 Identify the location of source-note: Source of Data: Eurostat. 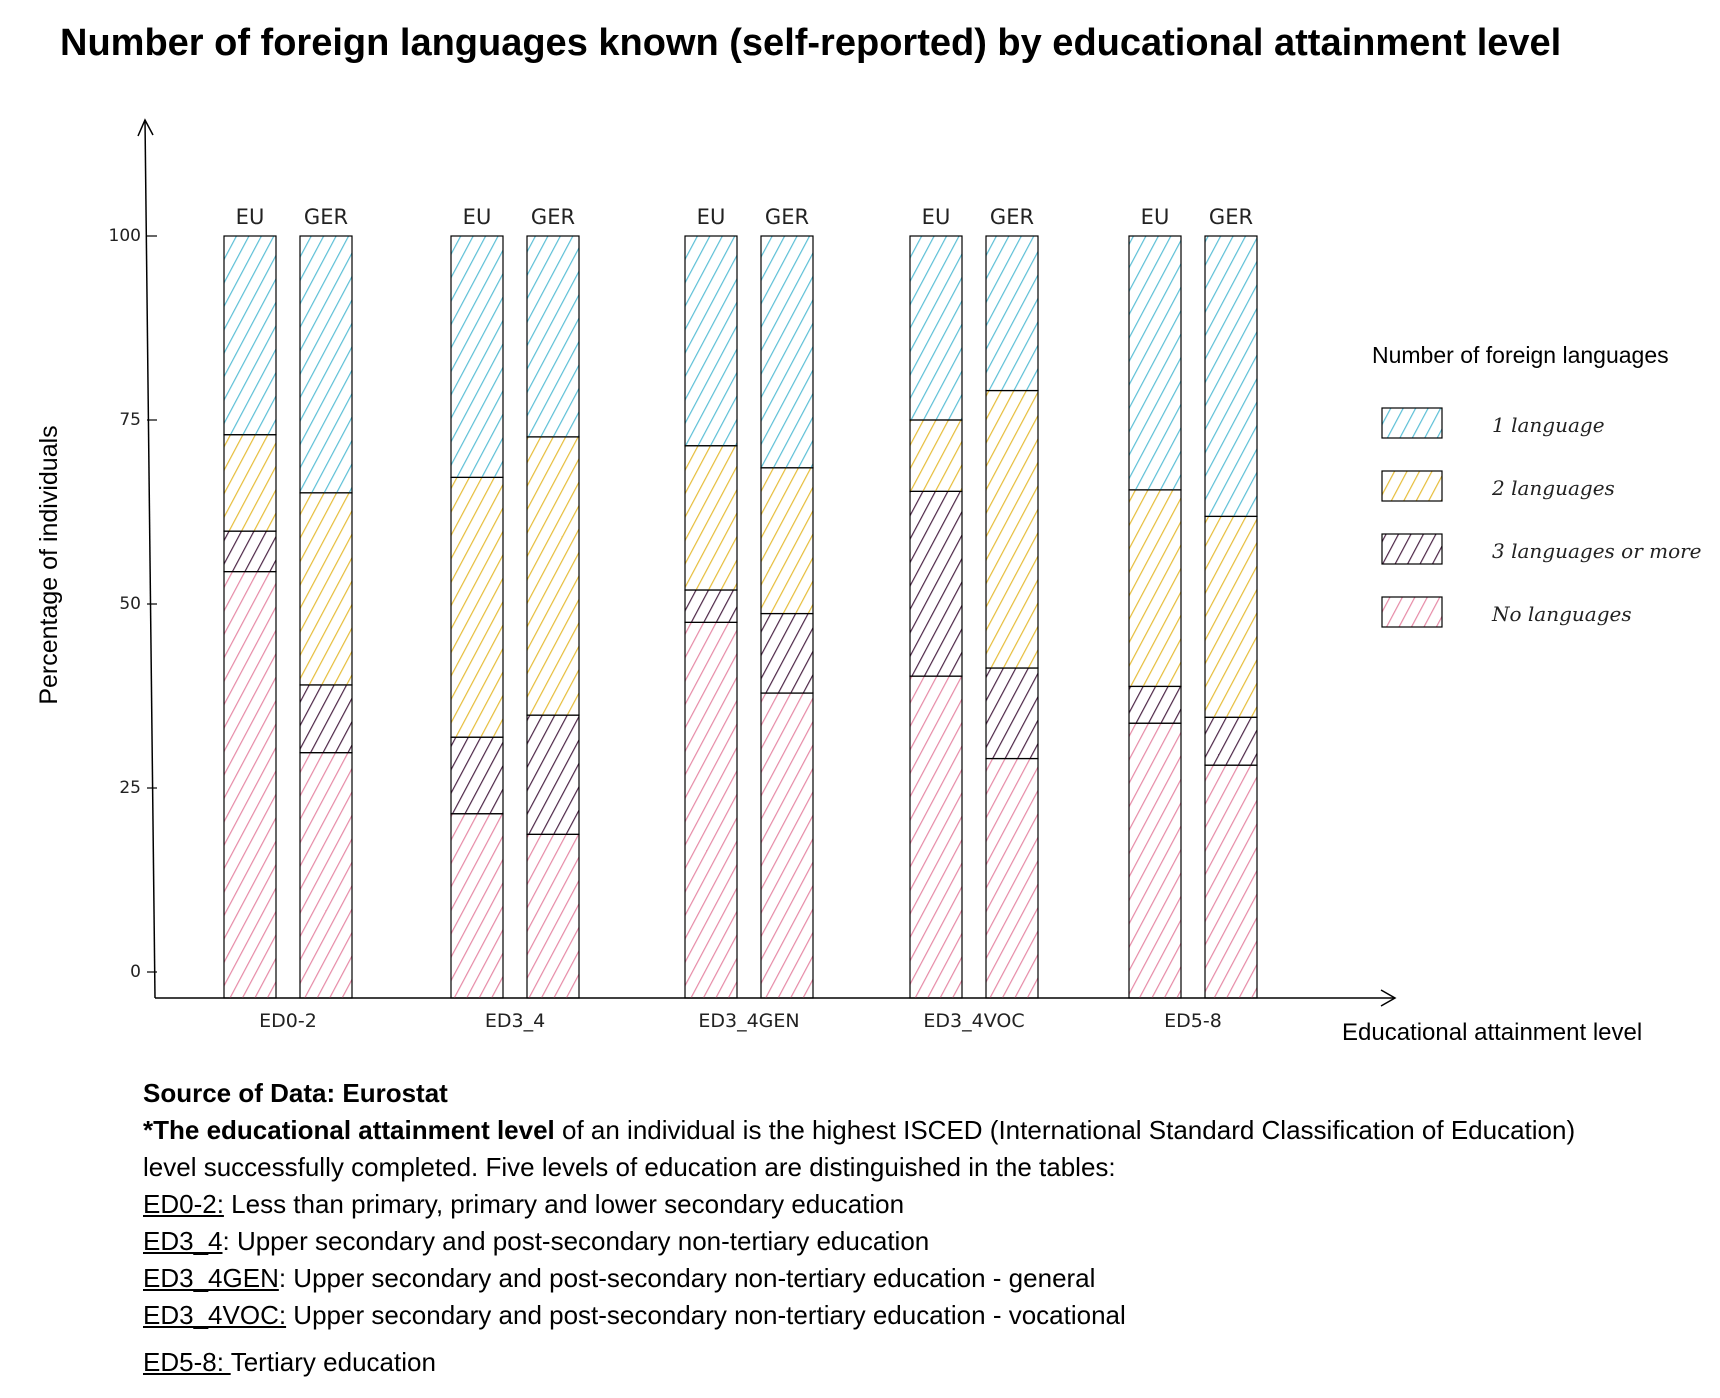
(295, 1093).